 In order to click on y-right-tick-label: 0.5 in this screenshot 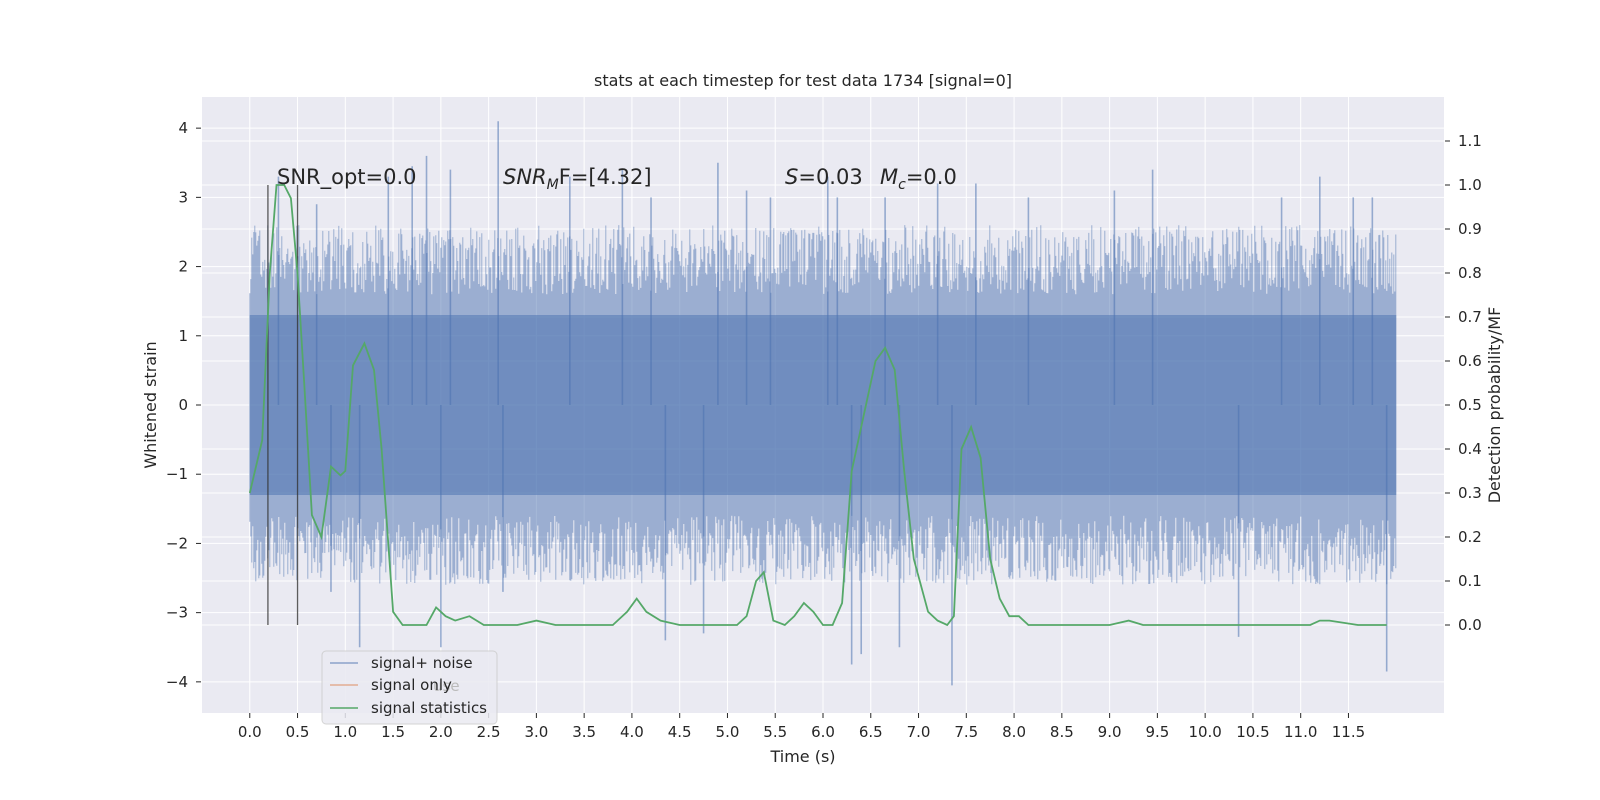, I will do `click(1470, 405)`.